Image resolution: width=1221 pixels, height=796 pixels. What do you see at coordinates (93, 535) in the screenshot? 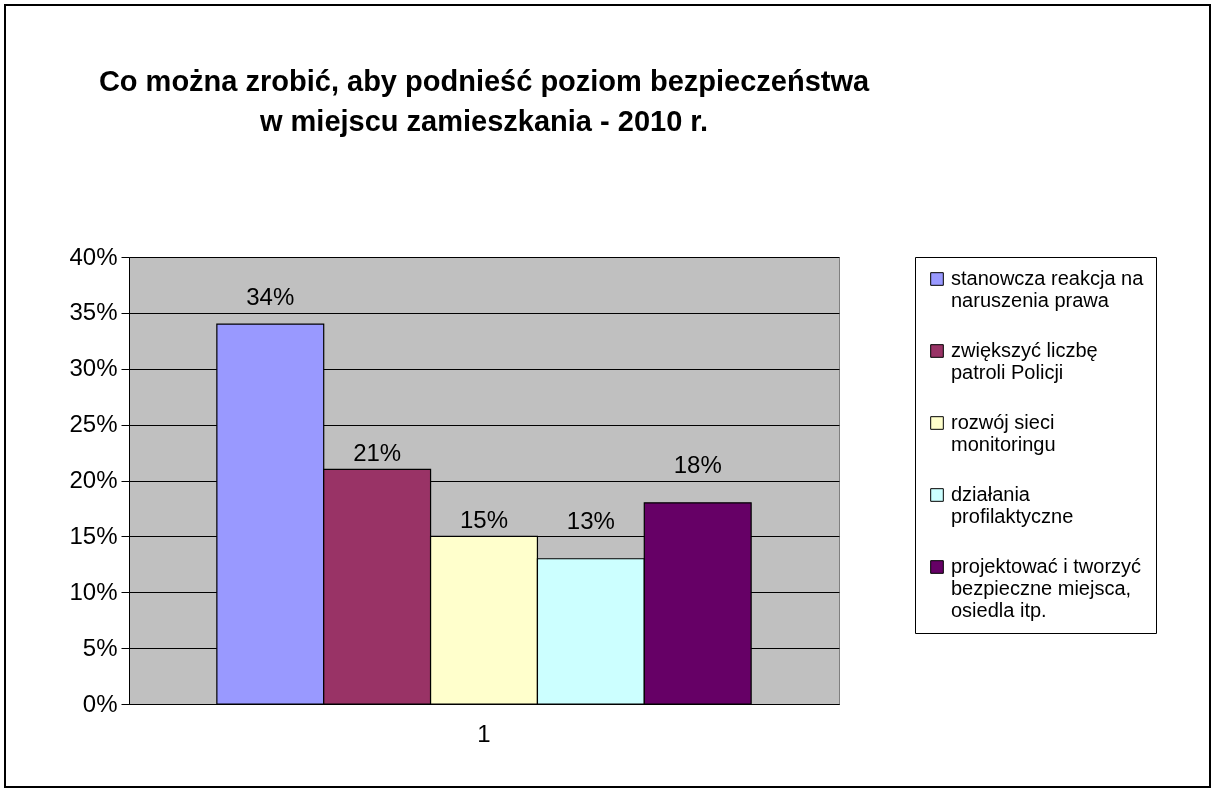
I see `y-tick-label: 15%` at bounding box center [93, 535].